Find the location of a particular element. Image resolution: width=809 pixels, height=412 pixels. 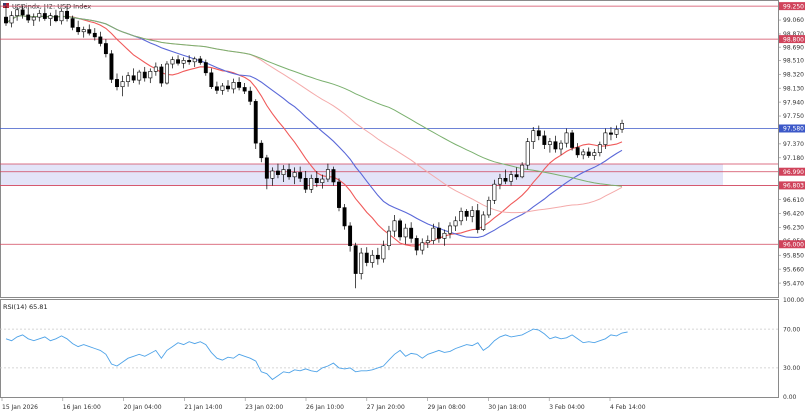

rsi-tick-label: 30.00 is located at coordinates (791, 368).